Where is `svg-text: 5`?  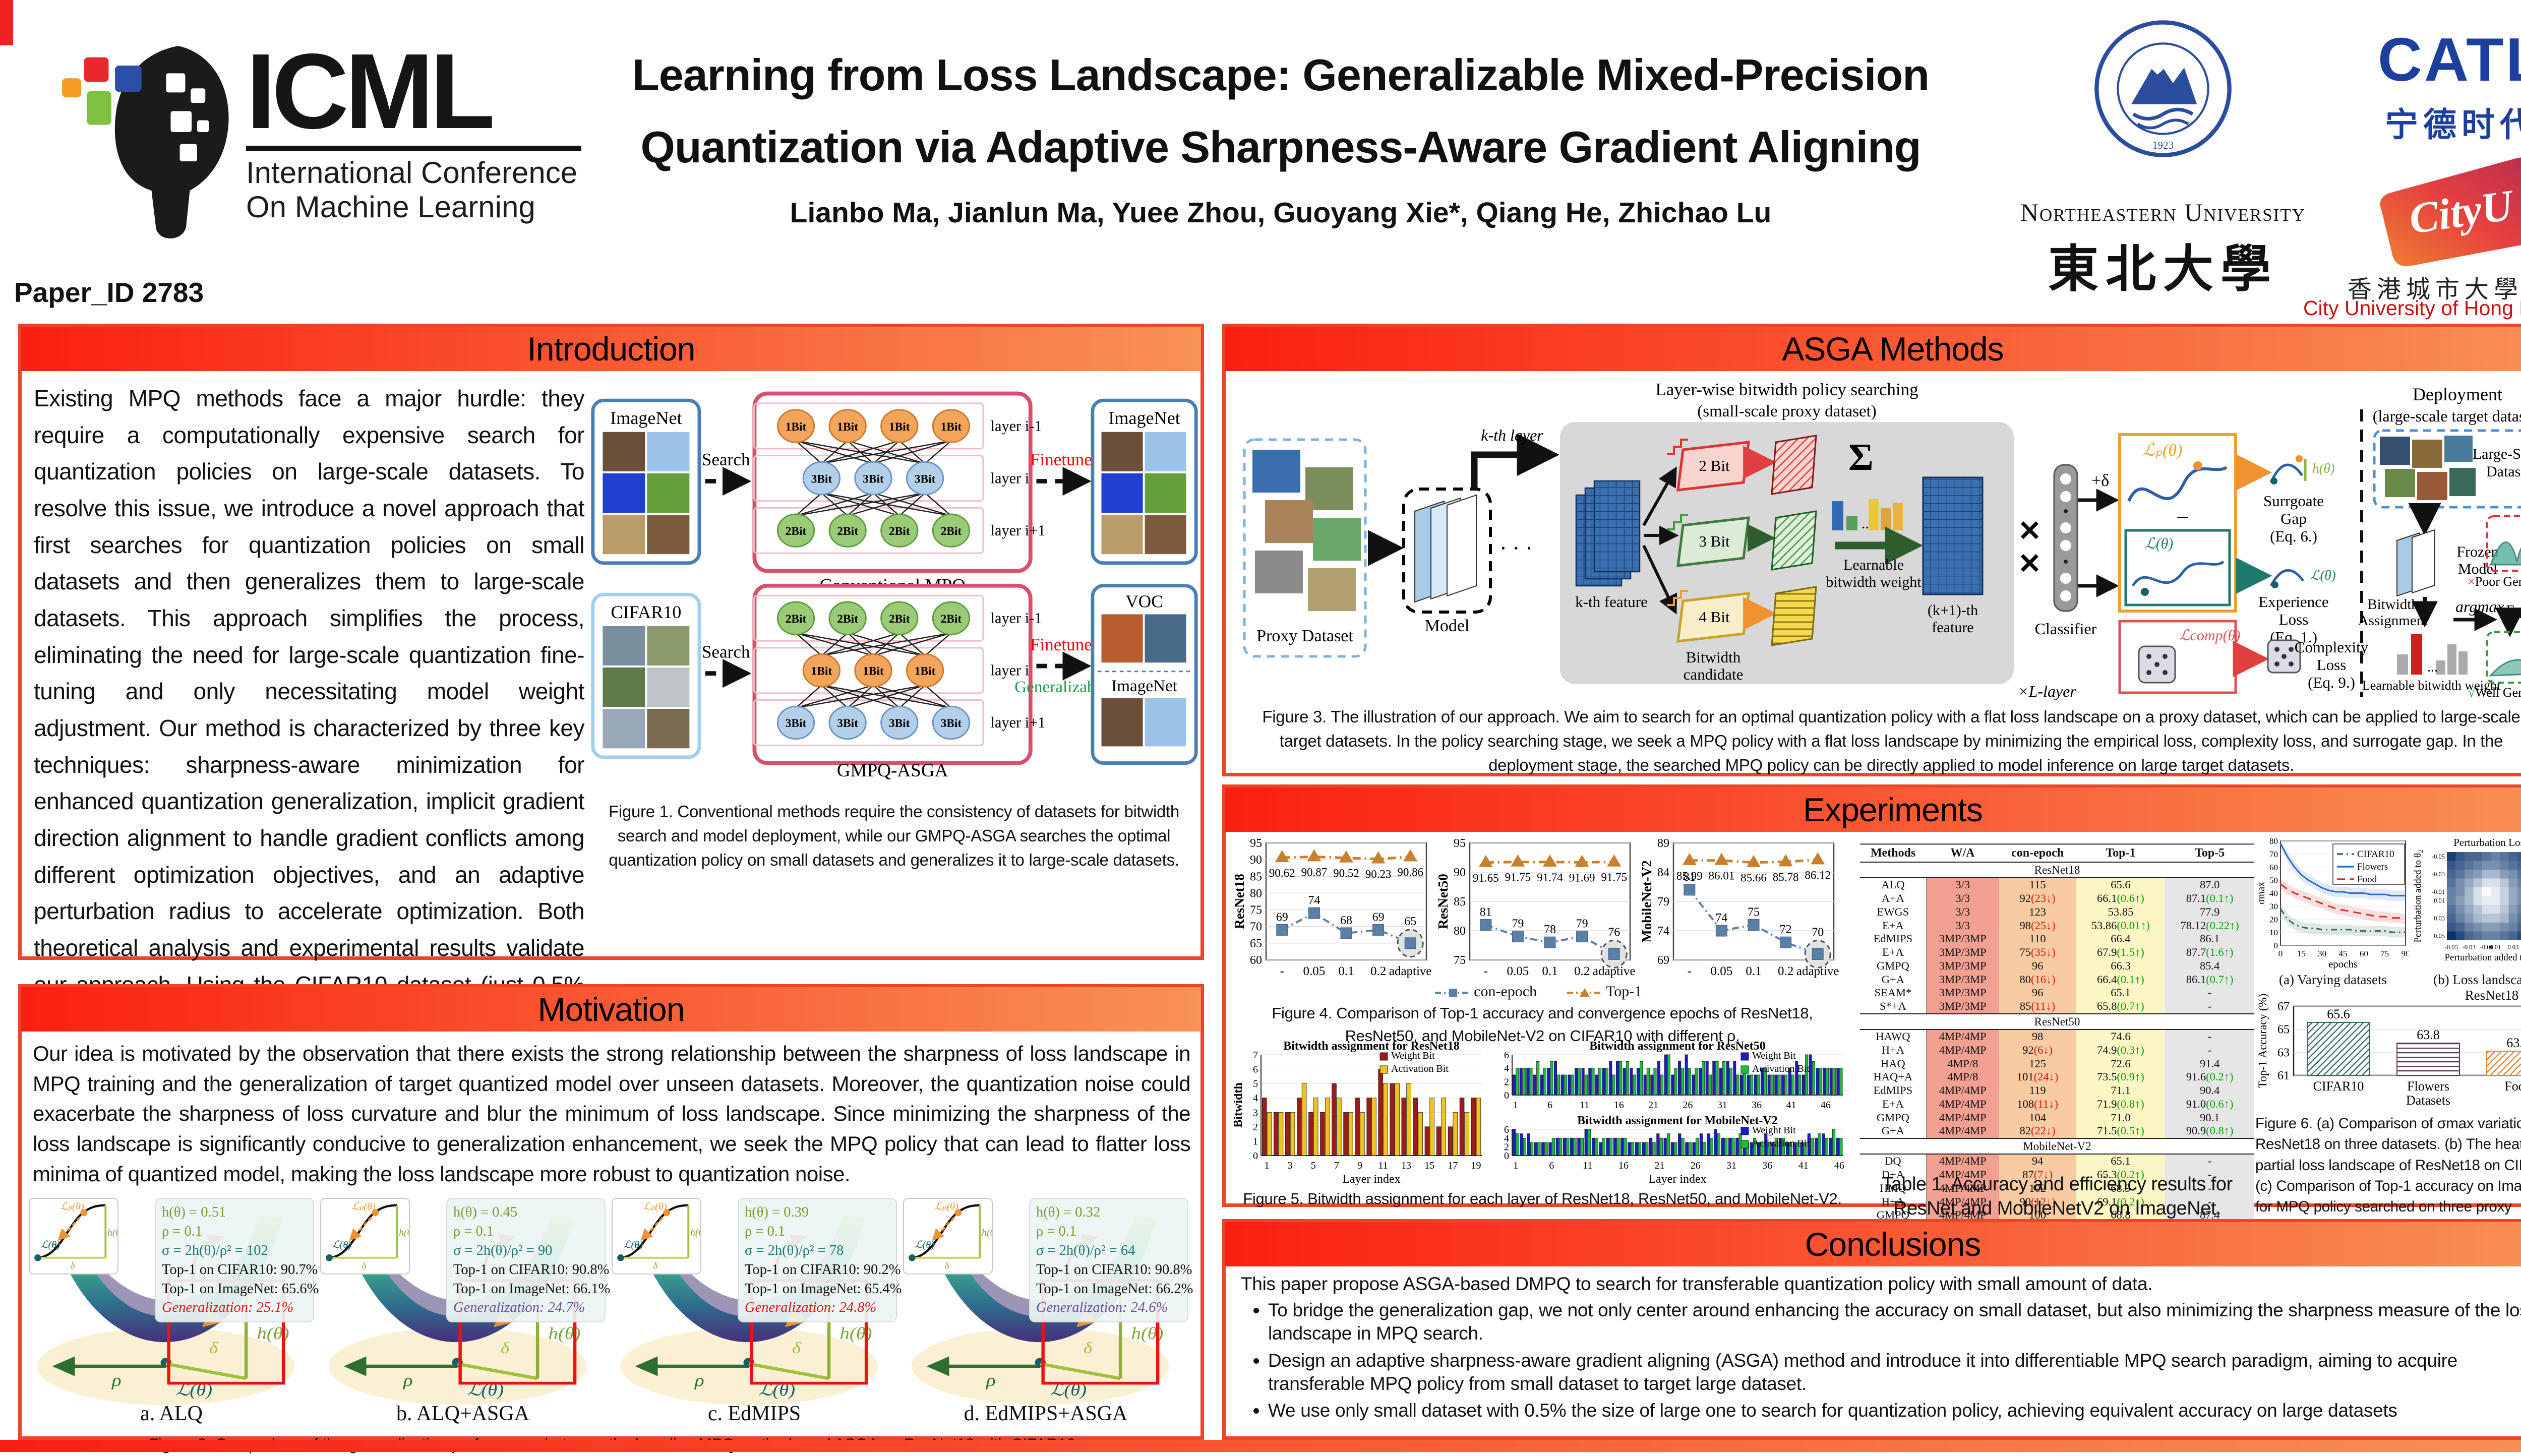
svg-text: 5 is located at coordinates (1314, 1165).